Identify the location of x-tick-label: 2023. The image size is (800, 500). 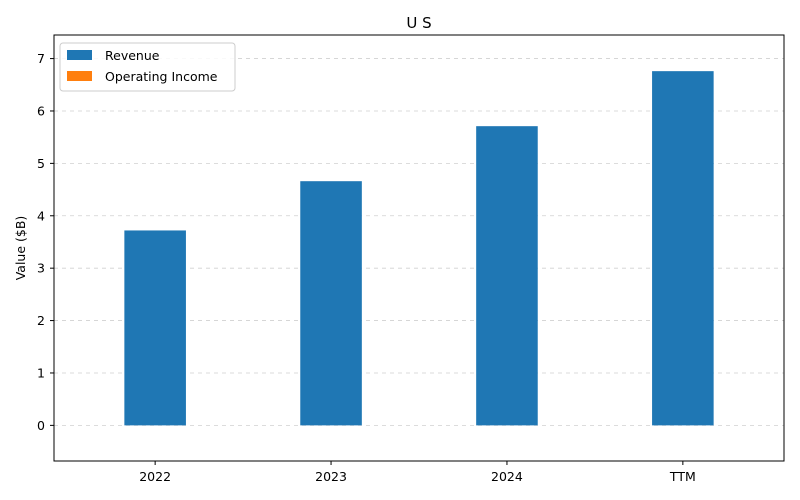
(331, 476).